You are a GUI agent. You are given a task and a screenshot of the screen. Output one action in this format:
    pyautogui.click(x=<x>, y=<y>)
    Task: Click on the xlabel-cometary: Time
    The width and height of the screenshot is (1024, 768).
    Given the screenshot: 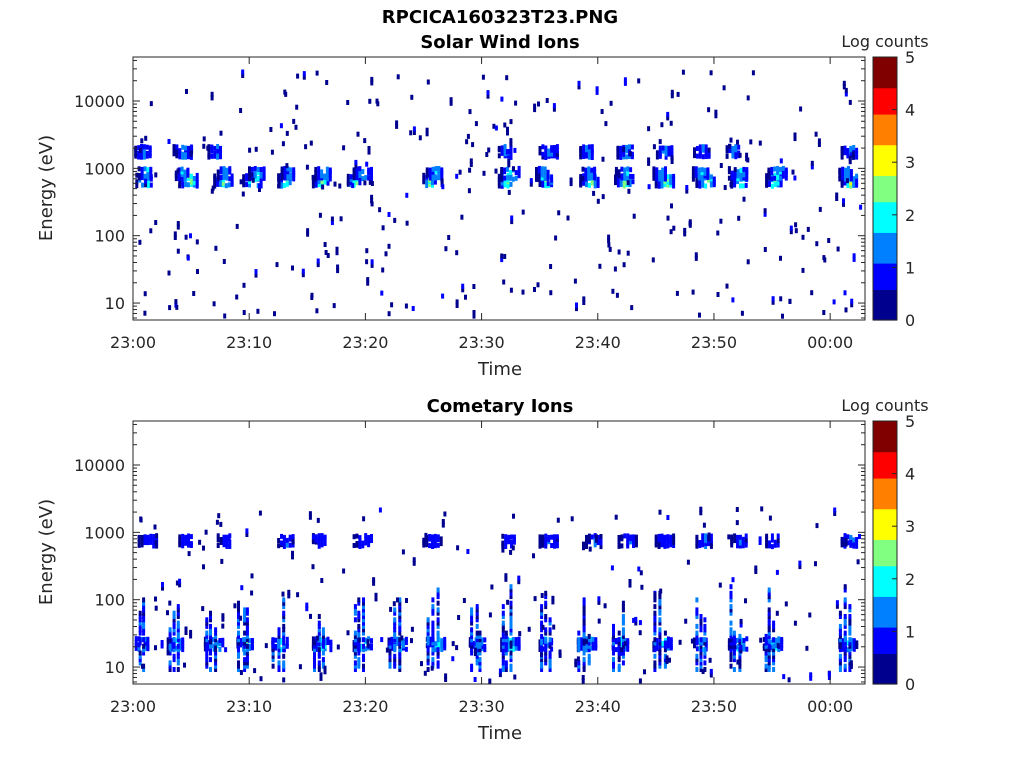 What is the action you would take?
    pyautogui.click(x=499, y=733)
    